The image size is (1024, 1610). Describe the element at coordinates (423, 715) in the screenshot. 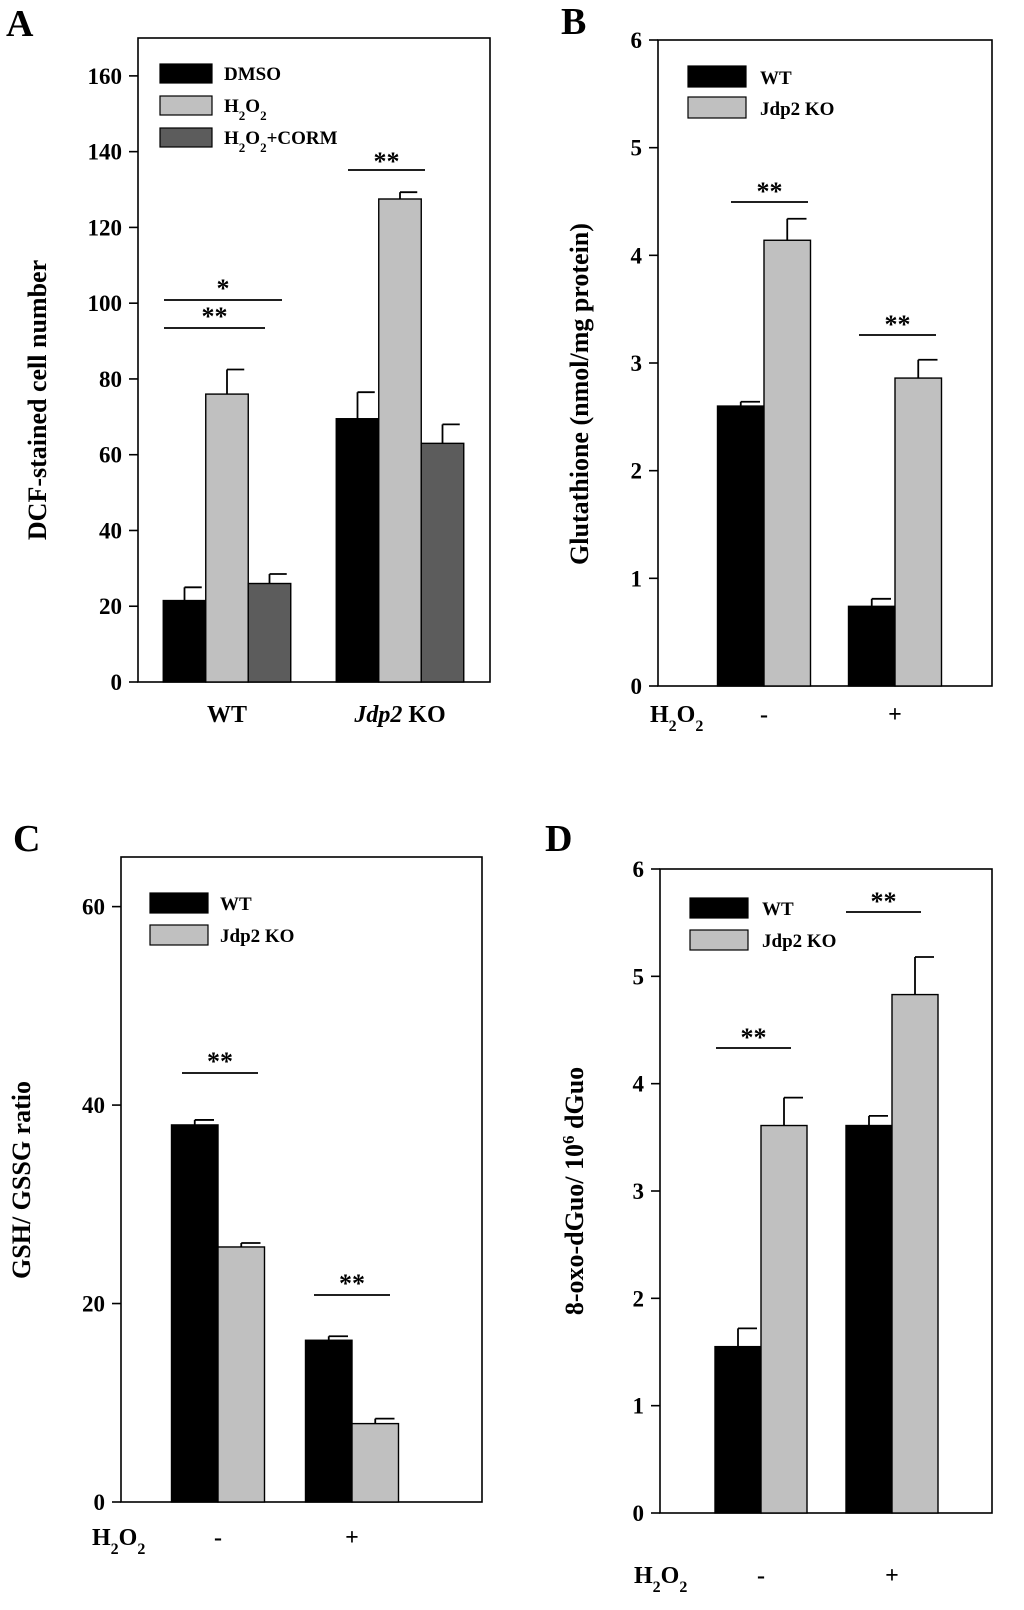

I see `x-category-suffix: KO` at that location.